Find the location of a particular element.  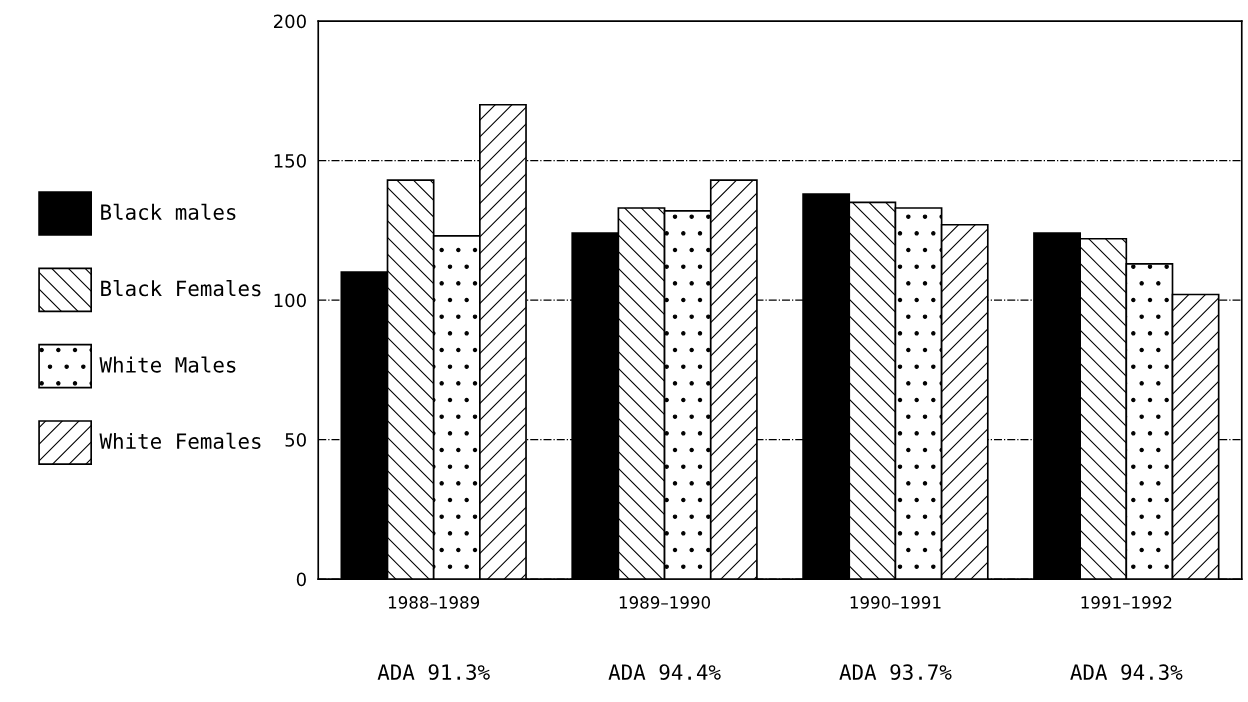

x-tick-label: 1990–1991 is located at coordinates (895, 602).